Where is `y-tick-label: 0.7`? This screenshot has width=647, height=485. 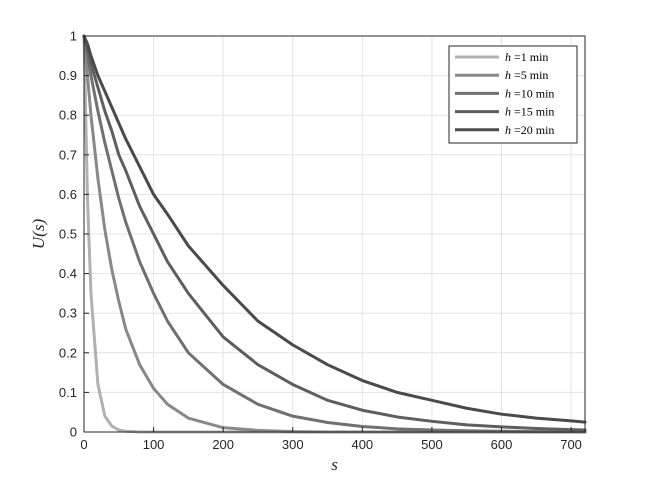 y-tick-label: 0.7 is located at coordinates (68, 154).